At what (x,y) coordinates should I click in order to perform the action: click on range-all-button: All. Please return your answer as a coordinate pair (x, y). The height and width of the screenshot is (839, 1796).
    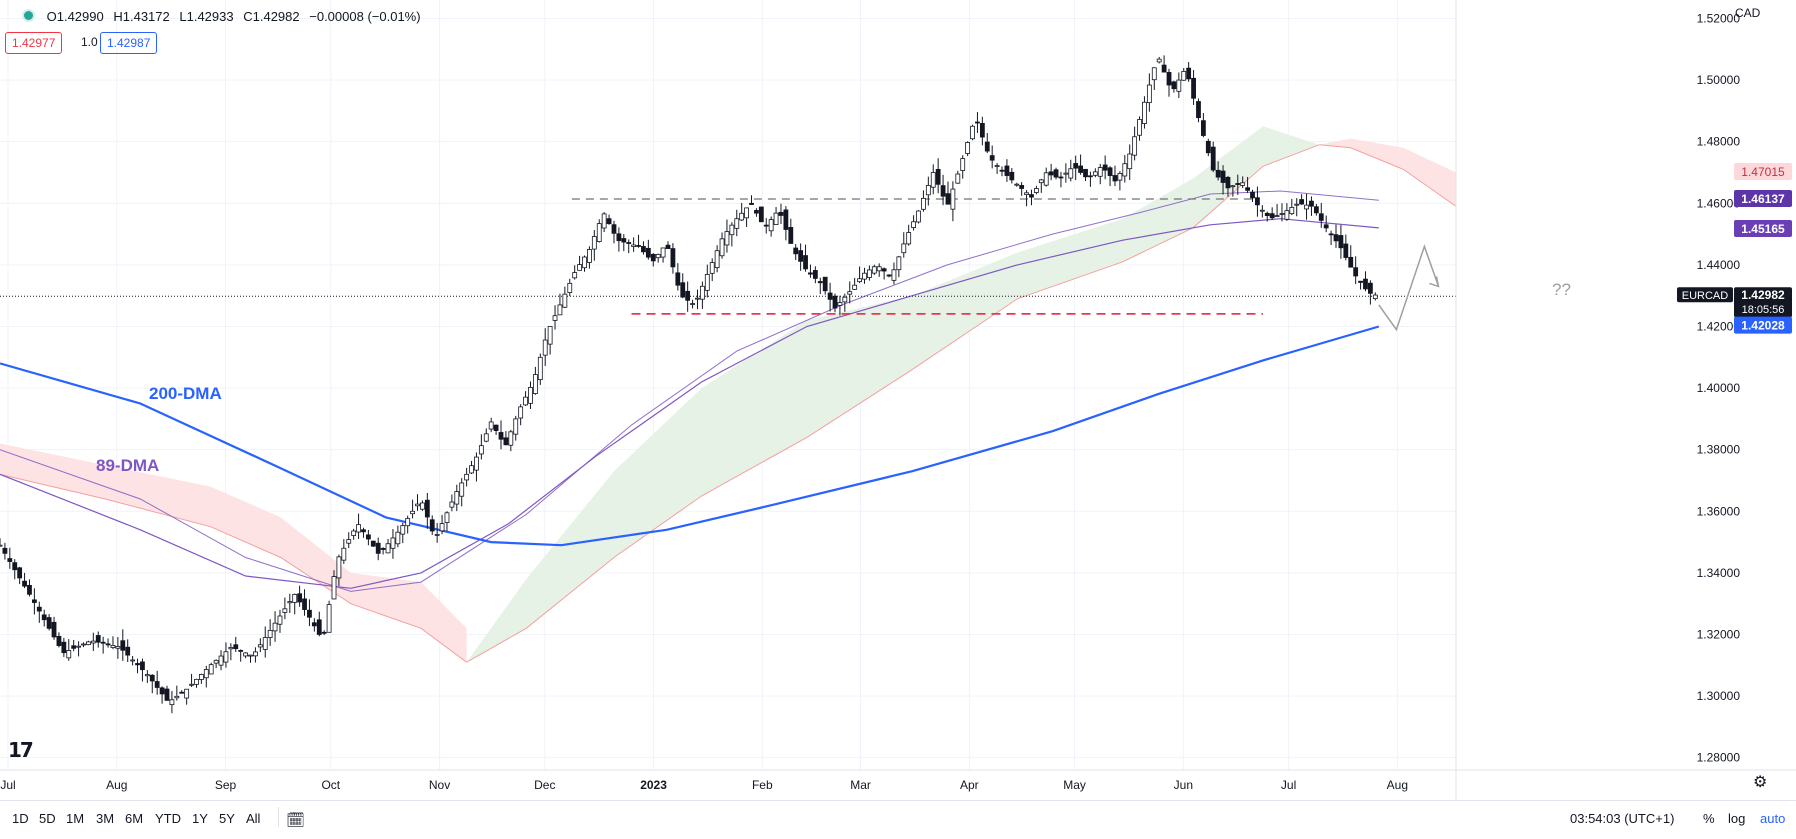
    Looking at the image, I should click on (253, 818).